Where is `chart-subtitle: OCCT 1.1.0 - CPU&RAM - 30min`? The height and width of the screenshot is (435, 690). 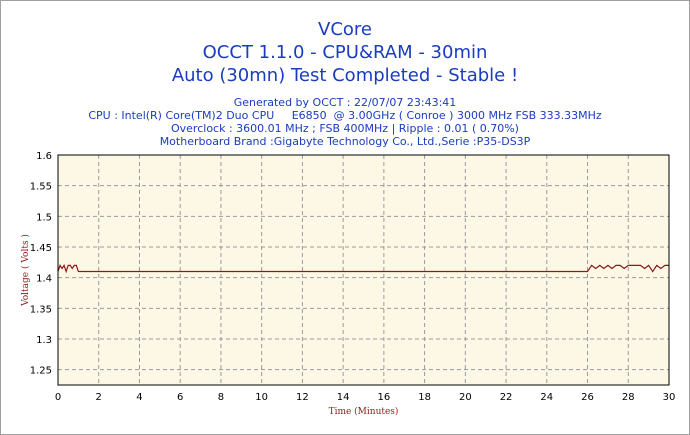
chart-subtitle: OCCT 1.1.0 - CPU&RAM - 30min is located at coordinates (345, 52).